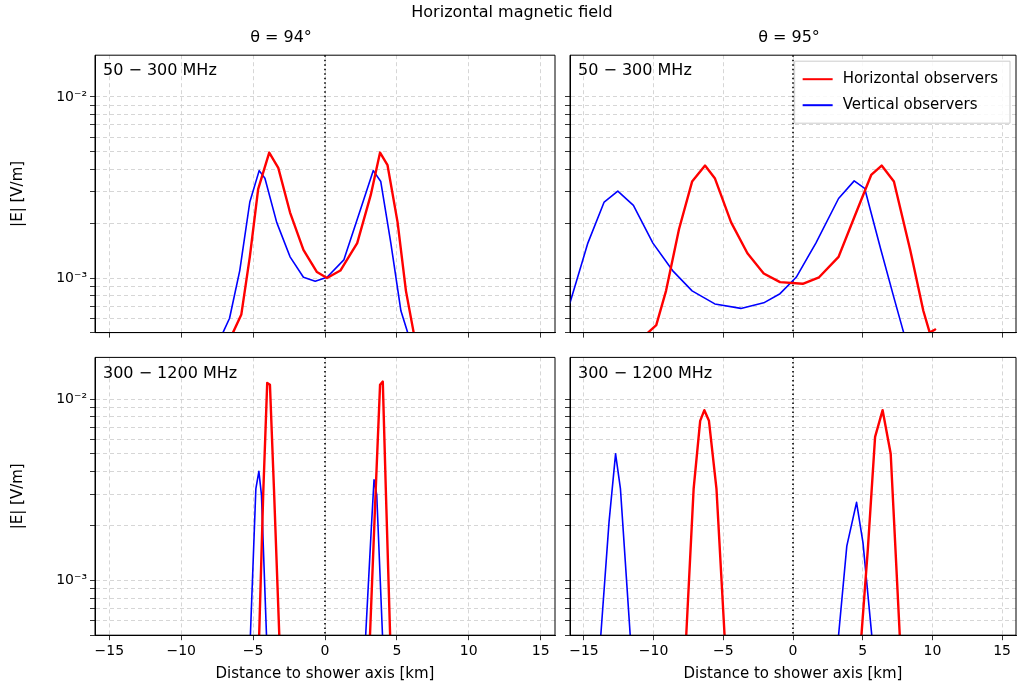 The image size is (1024, 685). Describe the element at coordinates (920, 78) in the screenshot. I see `legend-label: Horizontal observers` at that location.